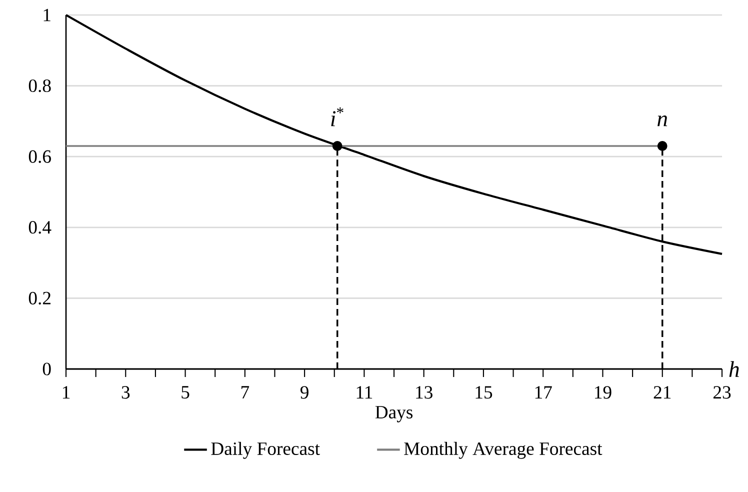  Describe the element at coordinates (722, 392) in the screenshot. I see `x-tick-label: 23` at that location.